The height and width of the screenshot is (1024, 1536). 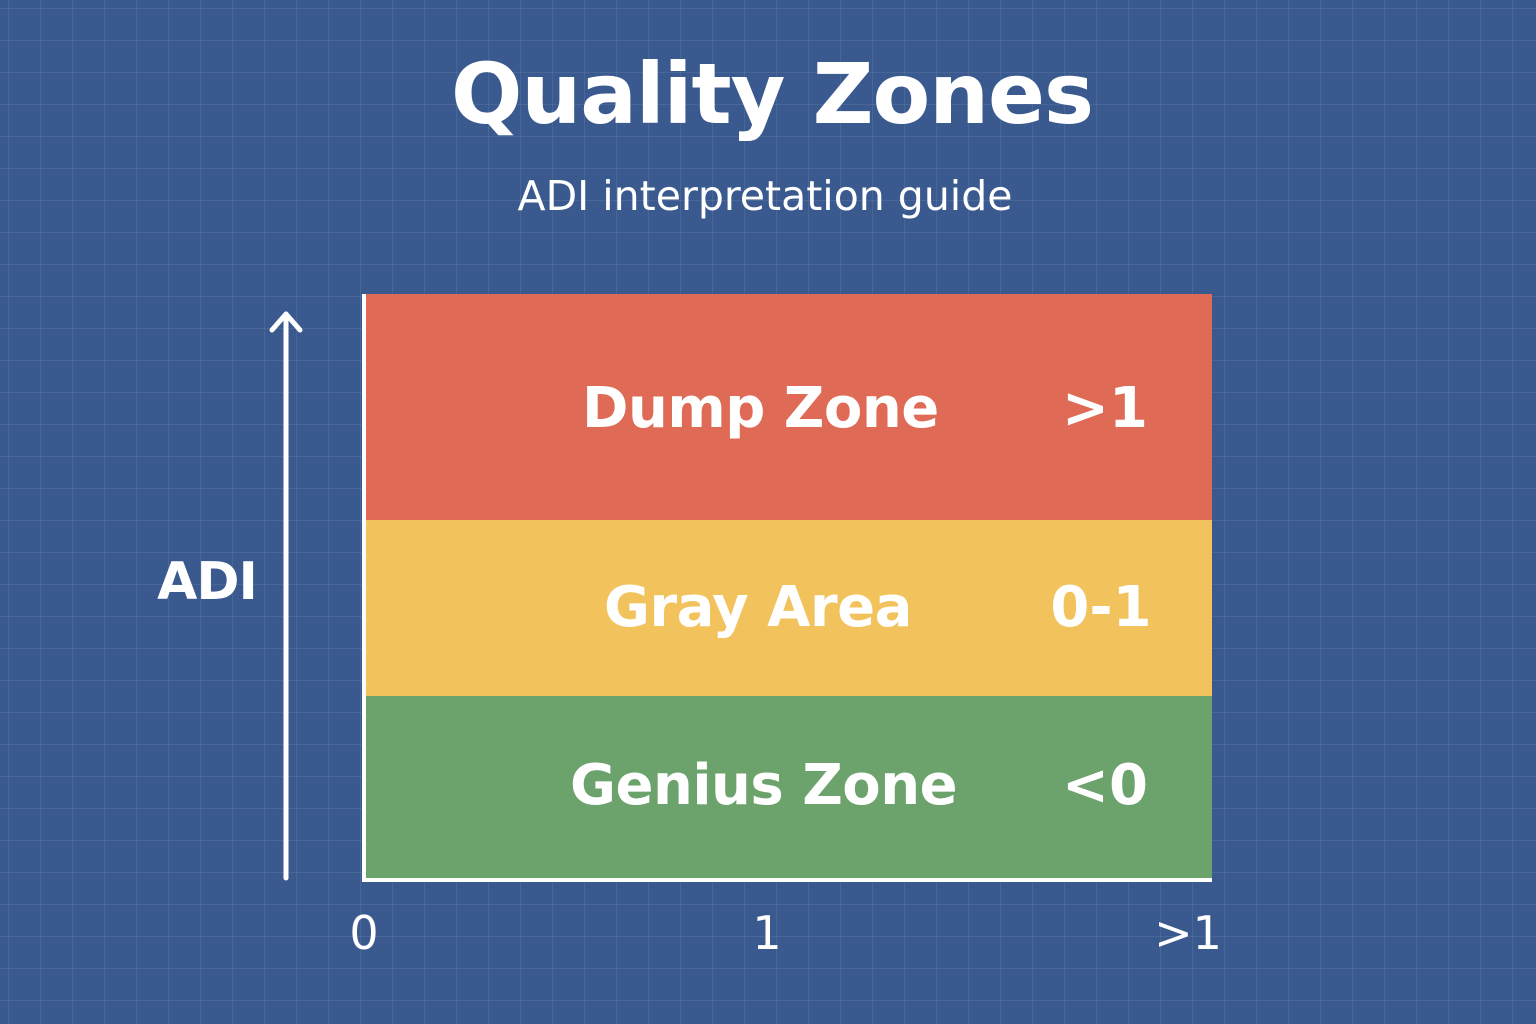 I want to click on x-tick-label-2: >1, so click(x=1188, y=933).